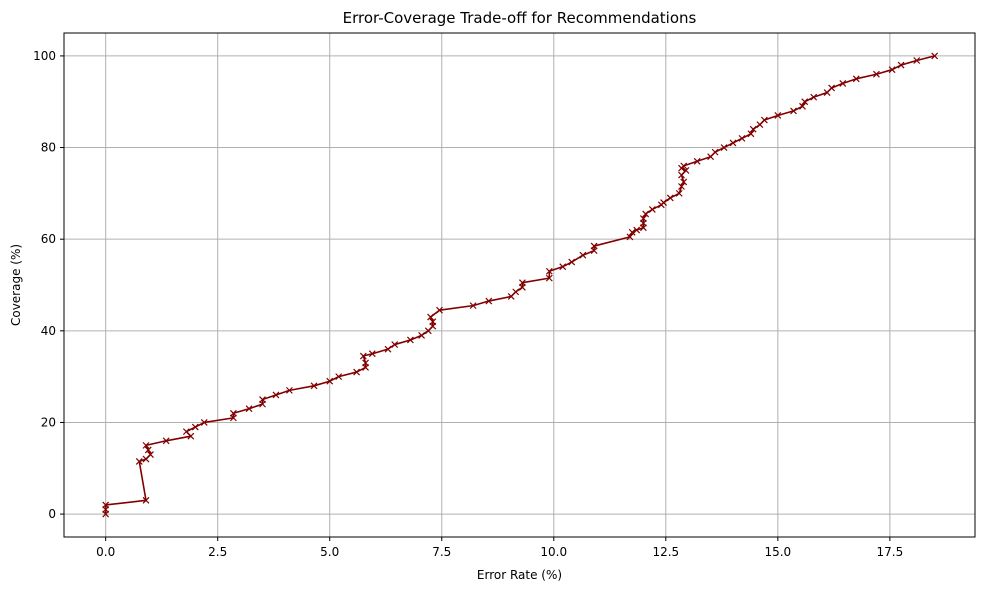  I want to click on x-tick-label: 0.0, so click(105, 552).